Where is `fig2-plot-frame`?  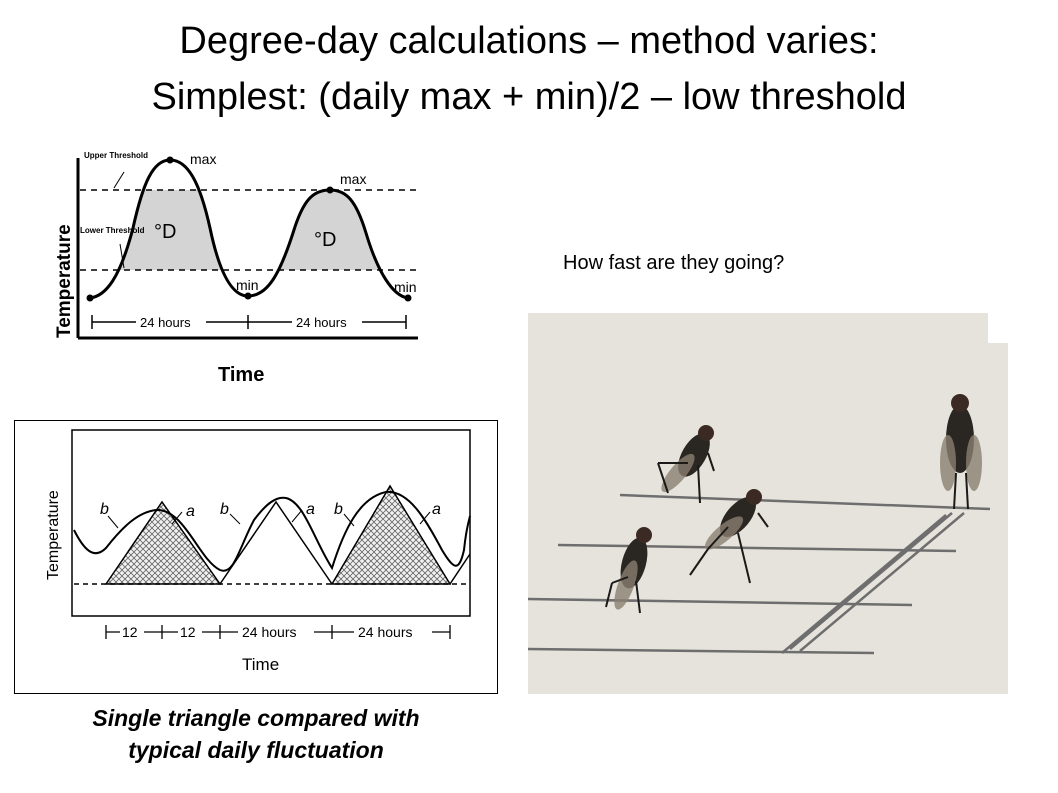
fig2-plot-frame is located at coordinates (271, 523).